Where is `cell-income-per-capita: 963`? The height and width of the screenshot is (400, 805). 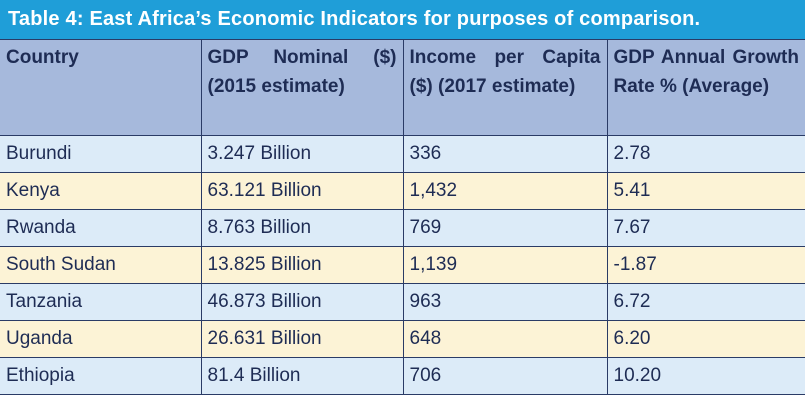 cell-income-per-capita: 963 is located at coordinates (505, 302).